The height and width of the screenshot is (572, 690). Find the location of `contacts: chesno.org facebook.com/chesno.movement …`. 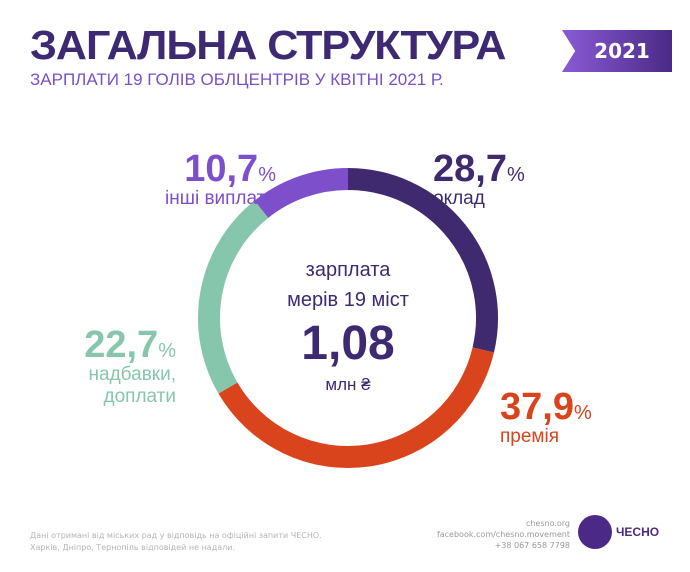

contacts: chesno.org facebook.com/chesno.movement … is located at coordinates (503, 534).